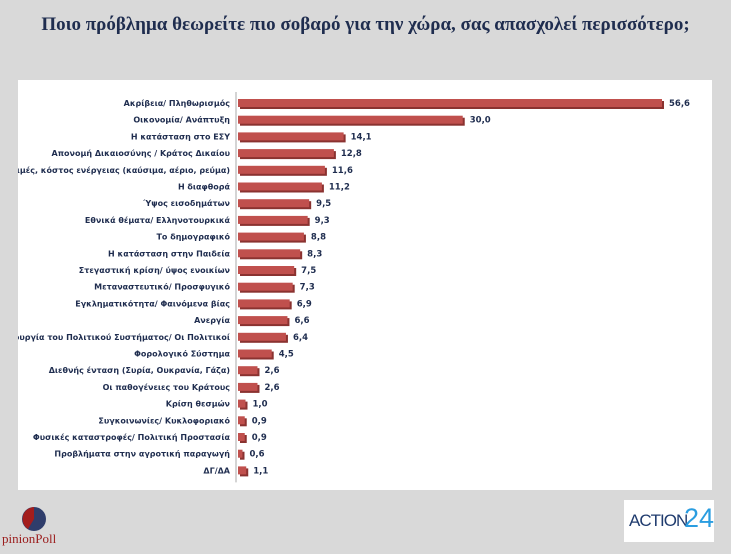 This screenshot has height=554, width=731. Describe the element at coordinates (177, 103) in the screenshot. I see `category-label: Ακρίβεια/ Πληθωρισμός` at that location.